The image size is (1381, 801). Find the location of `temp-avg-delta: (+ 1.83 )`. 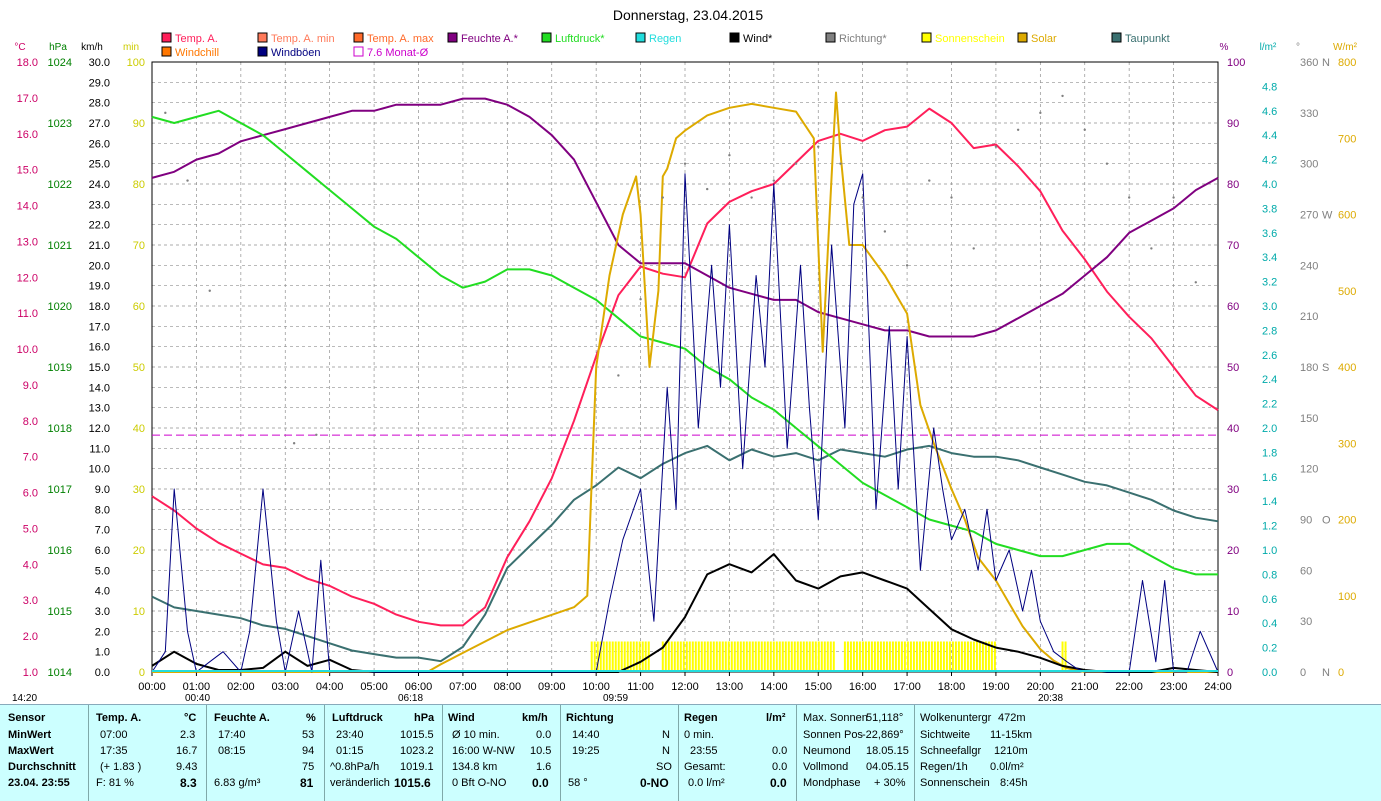

temp-avg-delta: (+ 1.83 ) is located at coordinates (121, 767).